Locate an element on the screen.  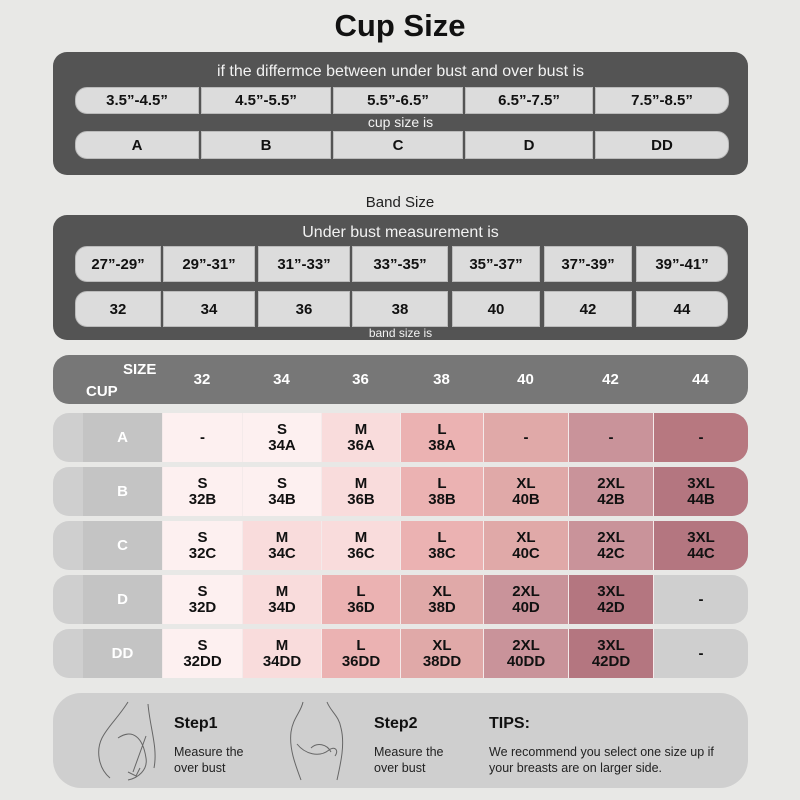
table-row: C S 32C M 34C M 36C L 38C XL 40C 2XL 42C 3XL 44C is located at coordinates (400, 545).